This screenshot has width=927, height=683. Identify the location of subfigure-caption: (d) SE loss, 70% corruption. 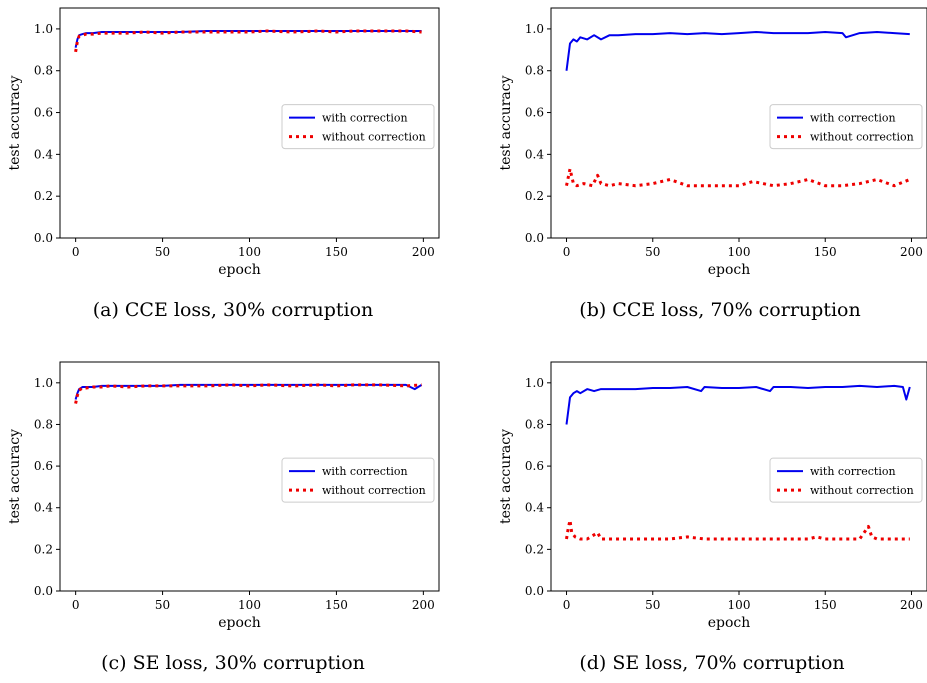
(711, 663).